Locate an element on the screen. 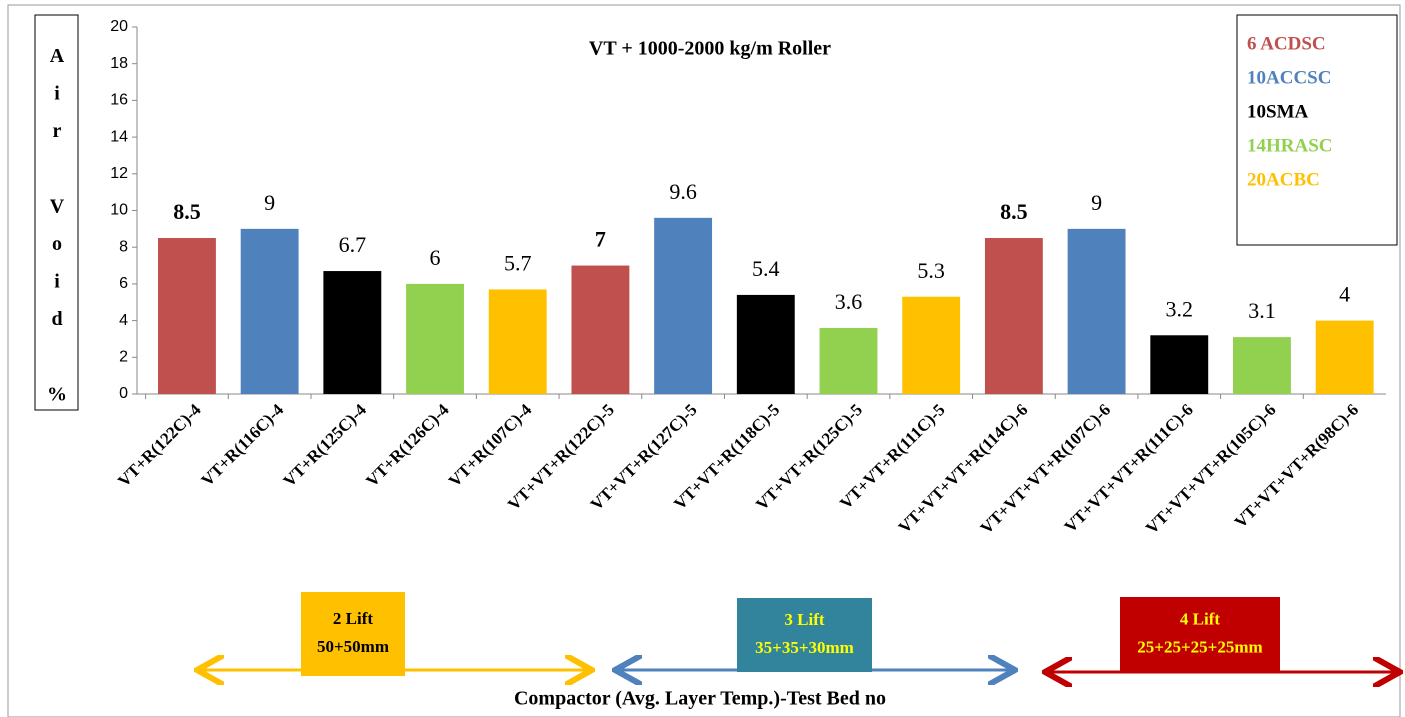 This screenshot has width=1405, height=717. annotation-title: 4 Lift is located at coordinates (1200, 618).